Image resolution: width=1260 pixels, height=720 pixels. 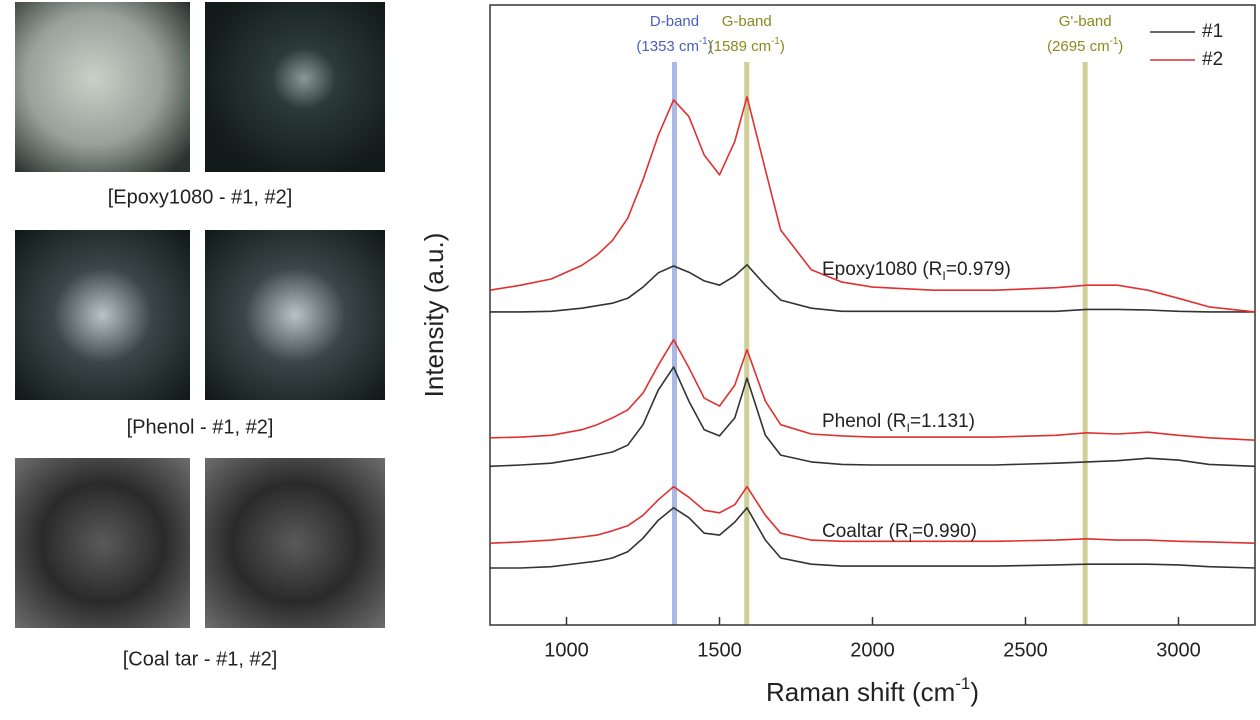 What do you see at coordinates (944, 531) in the screenshot?
I see `sample-label-part: =0.990)` at bounding box center [944, 531].